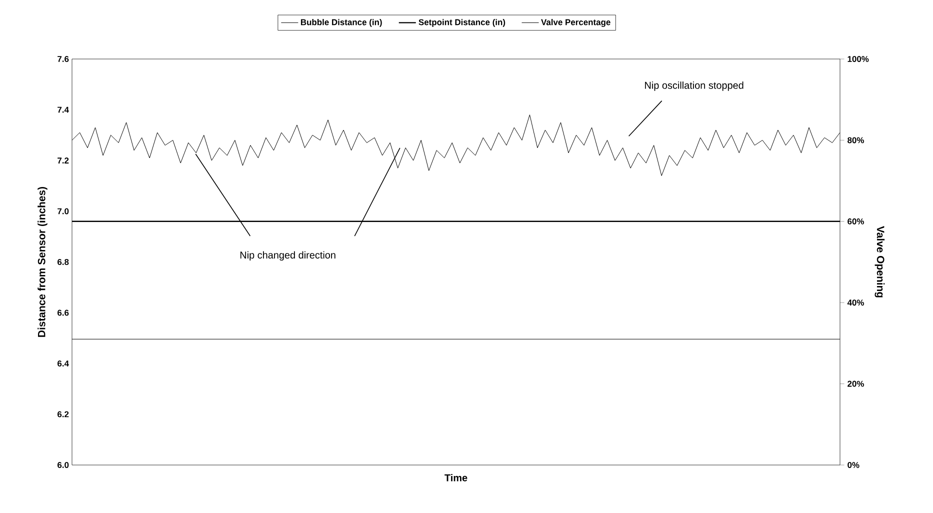 The image size is (933, 513). Describe the element at coordinates (456, 478) in the screenshot. I see `x-axis-title: Time` at that location.